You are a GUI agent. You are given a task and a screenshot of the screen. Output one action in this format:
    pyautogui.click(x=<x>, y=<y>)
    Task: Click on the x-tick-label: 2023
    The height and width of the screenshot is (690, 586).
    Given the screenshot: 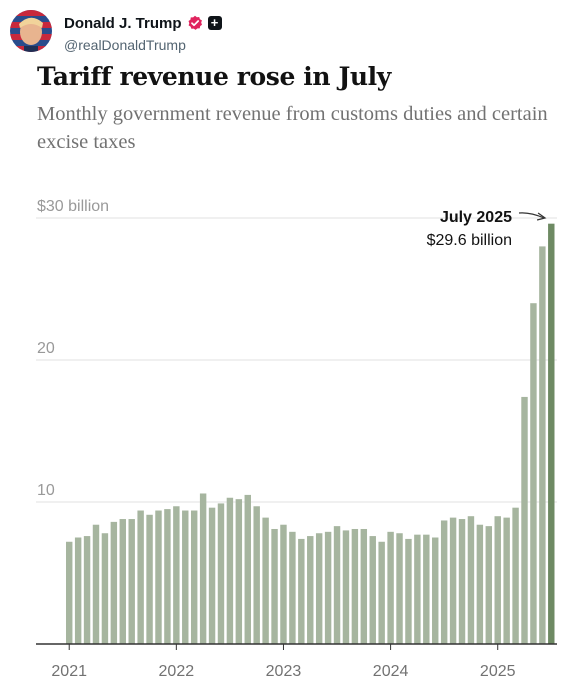 What is the action you would take?
    pyautogui.click(x=284, y=671)
    